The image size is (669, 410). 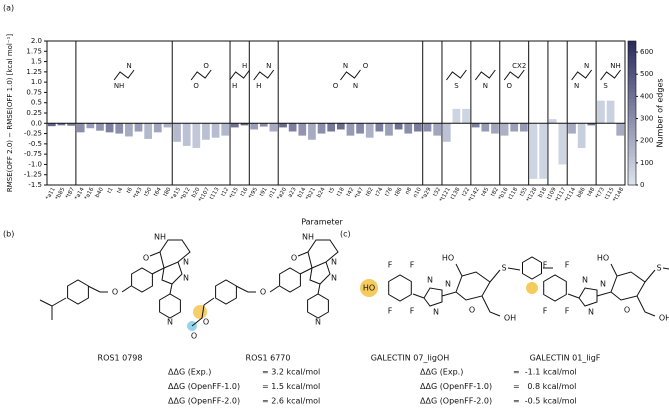 I want to click on icon-atom: O, so click(x=509, y=86).